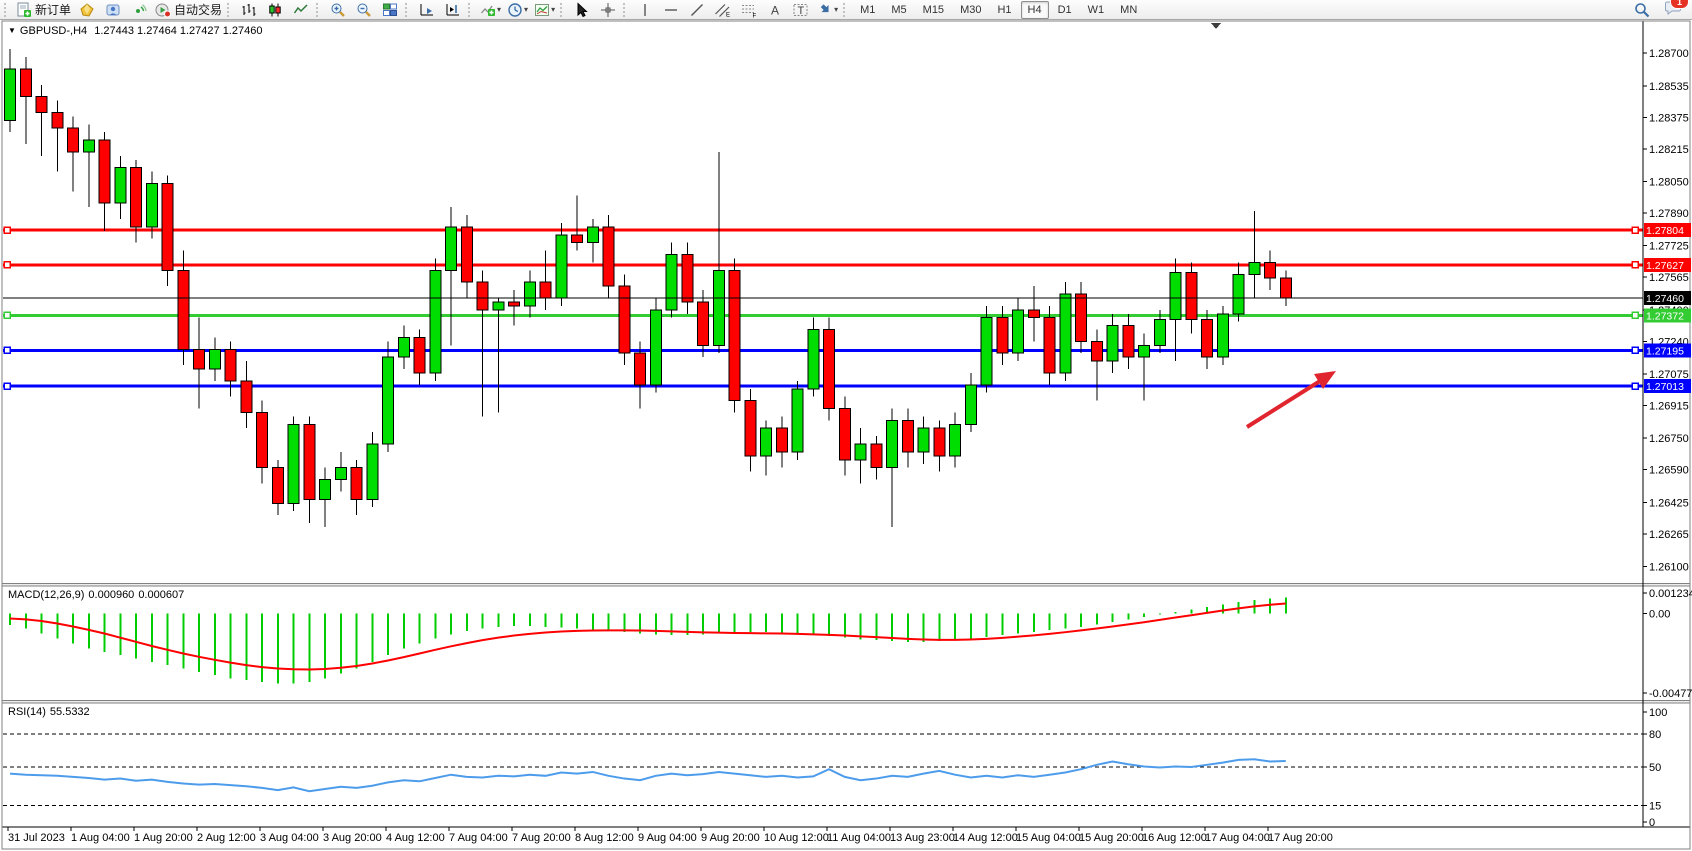 This screenshot has width=1692, height=851. Describe the element at coordinates (139, 10) in the screenshot. I see `signals-button` at that location.